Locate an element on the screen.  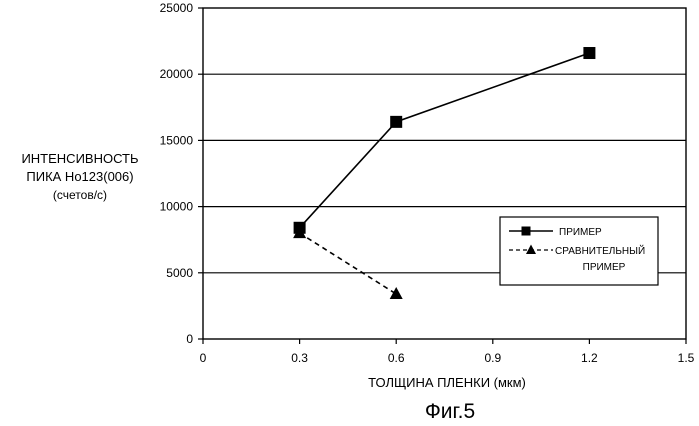
x-tick-label: 0.6 is located at coordinates (396, 358).